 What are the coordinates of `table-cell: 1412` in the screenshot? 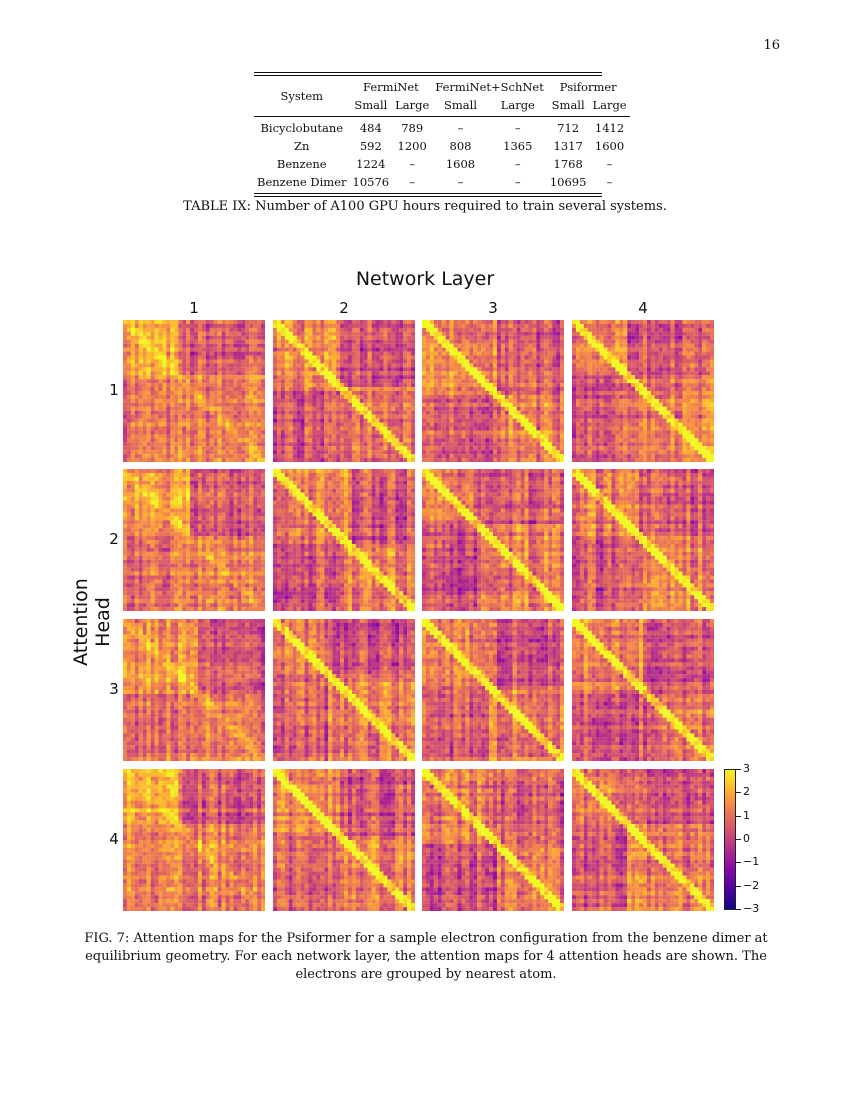 It's located at (609, 128).